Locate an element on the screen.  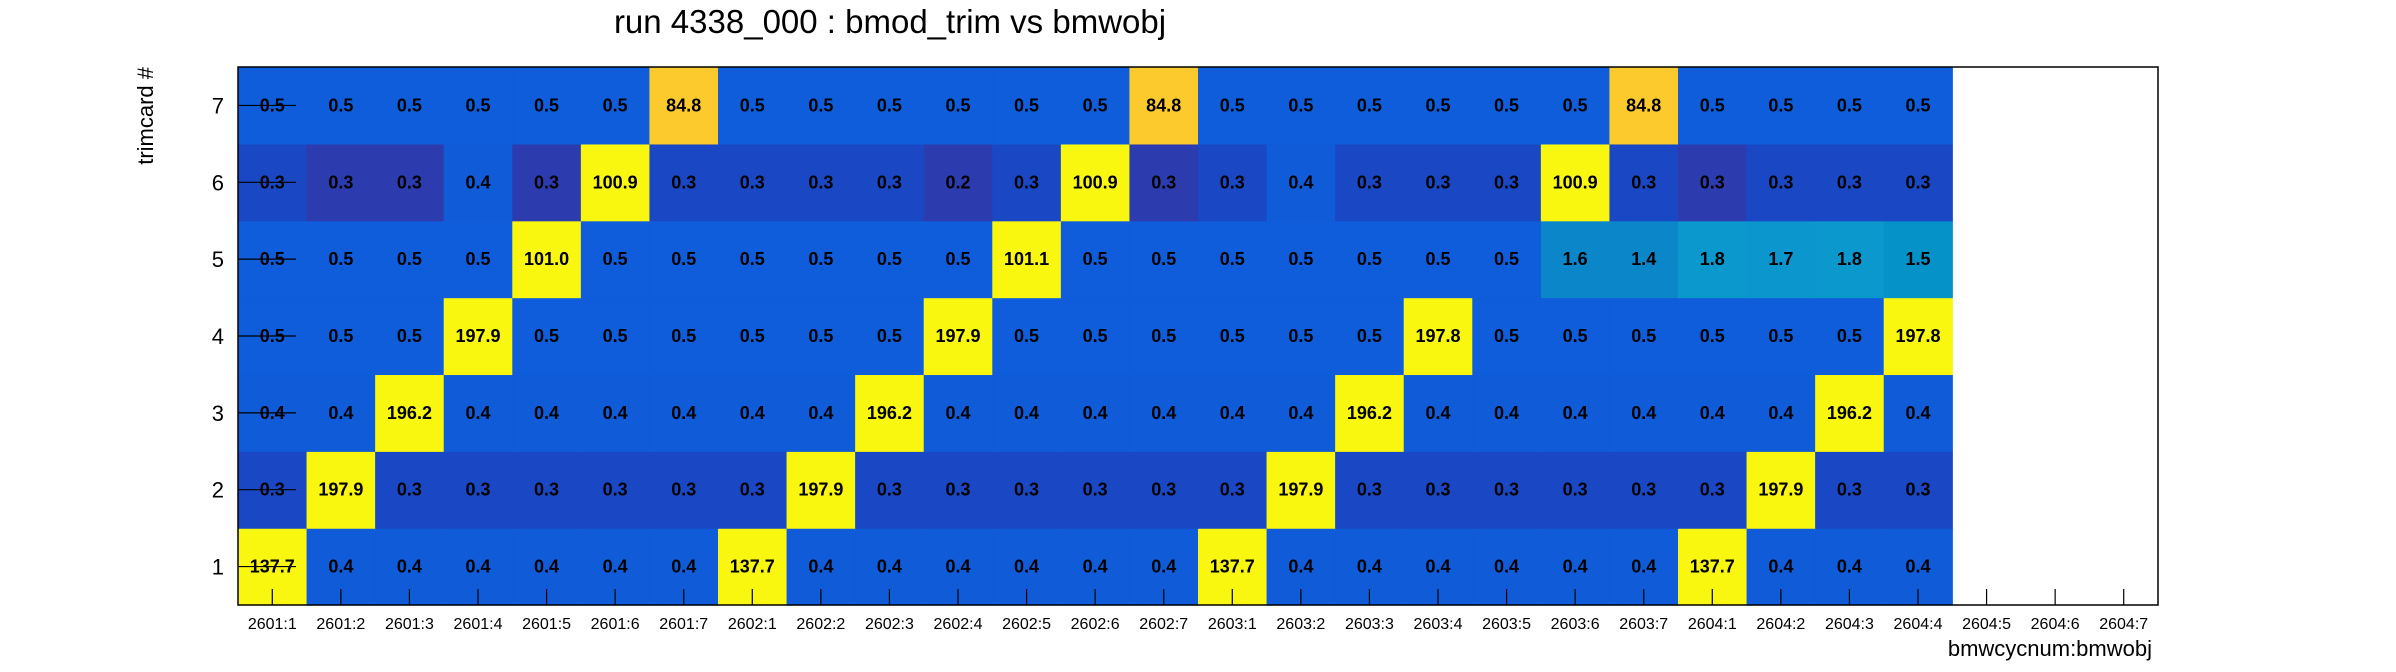
cell-value-label: 196.2 is located at coordinates (409, 413).